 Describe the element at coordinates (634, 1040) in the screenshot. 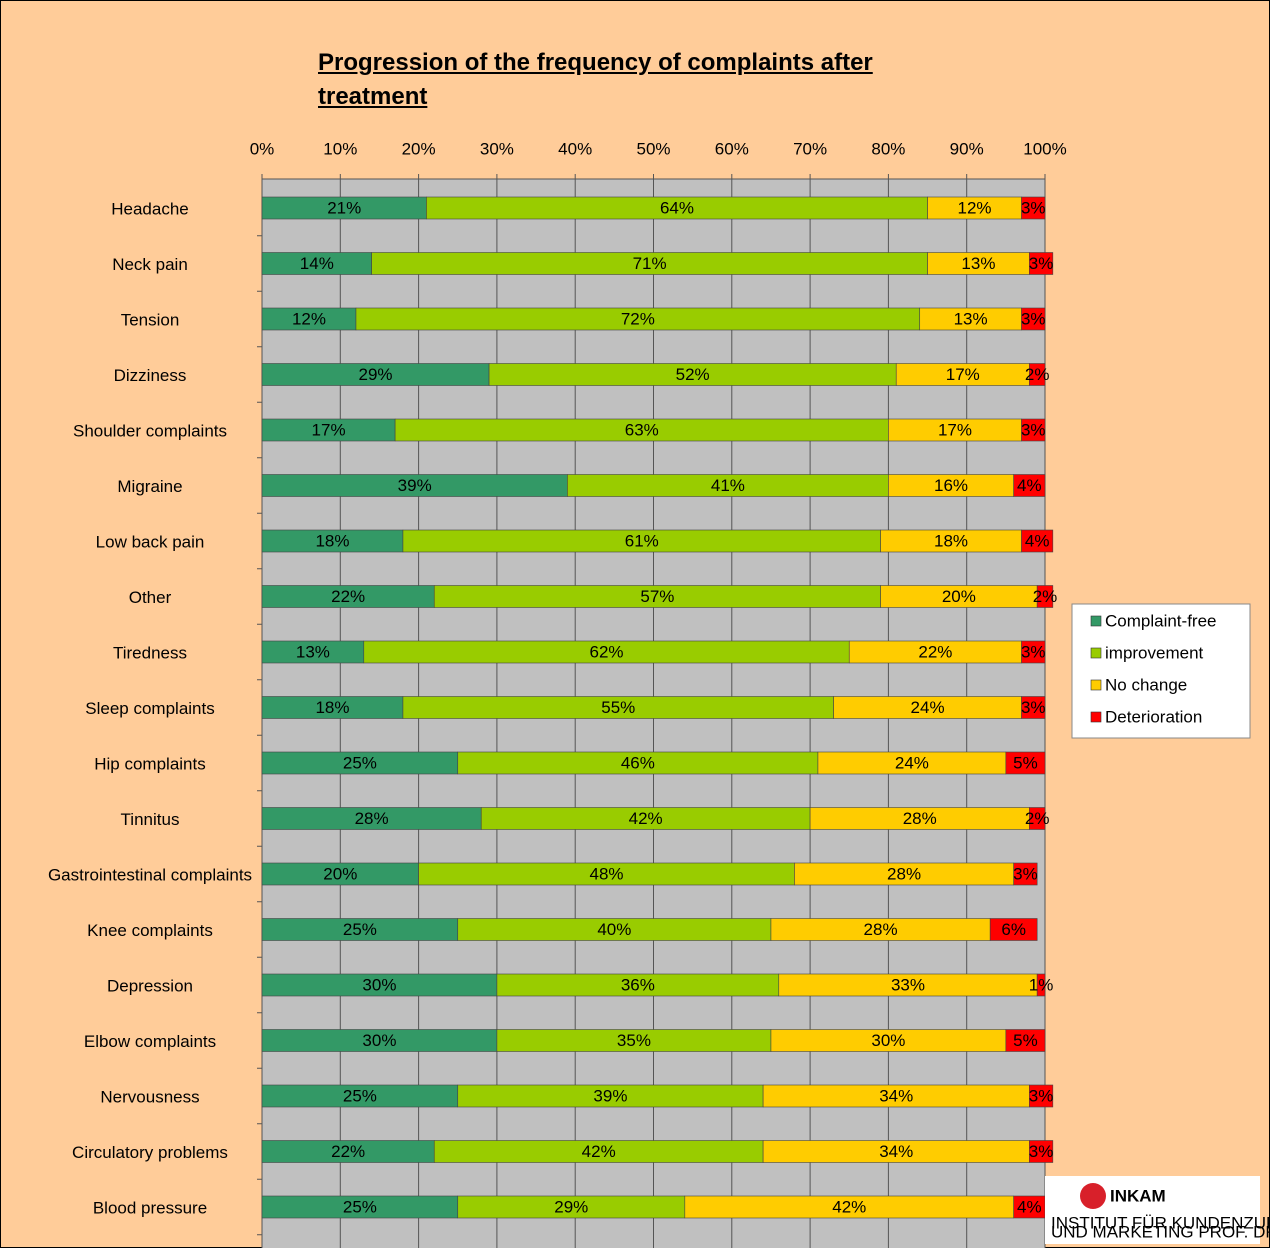

I see `value-label: 35%` at that location.